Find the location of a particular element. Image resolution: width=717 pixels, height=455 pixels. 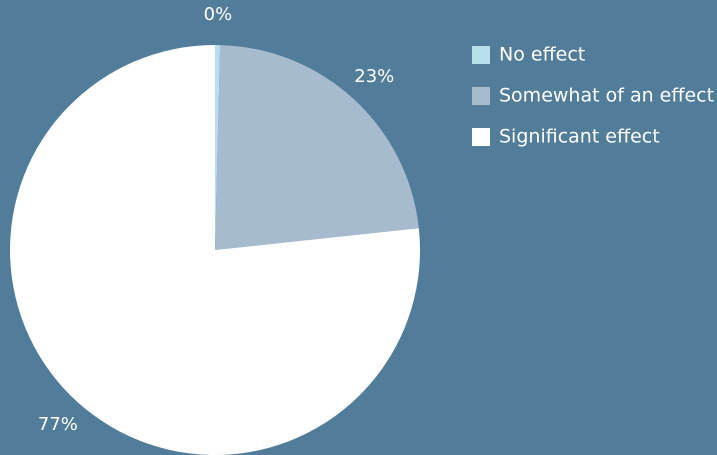

data-label: 23% is located at coordinates (374, 76).